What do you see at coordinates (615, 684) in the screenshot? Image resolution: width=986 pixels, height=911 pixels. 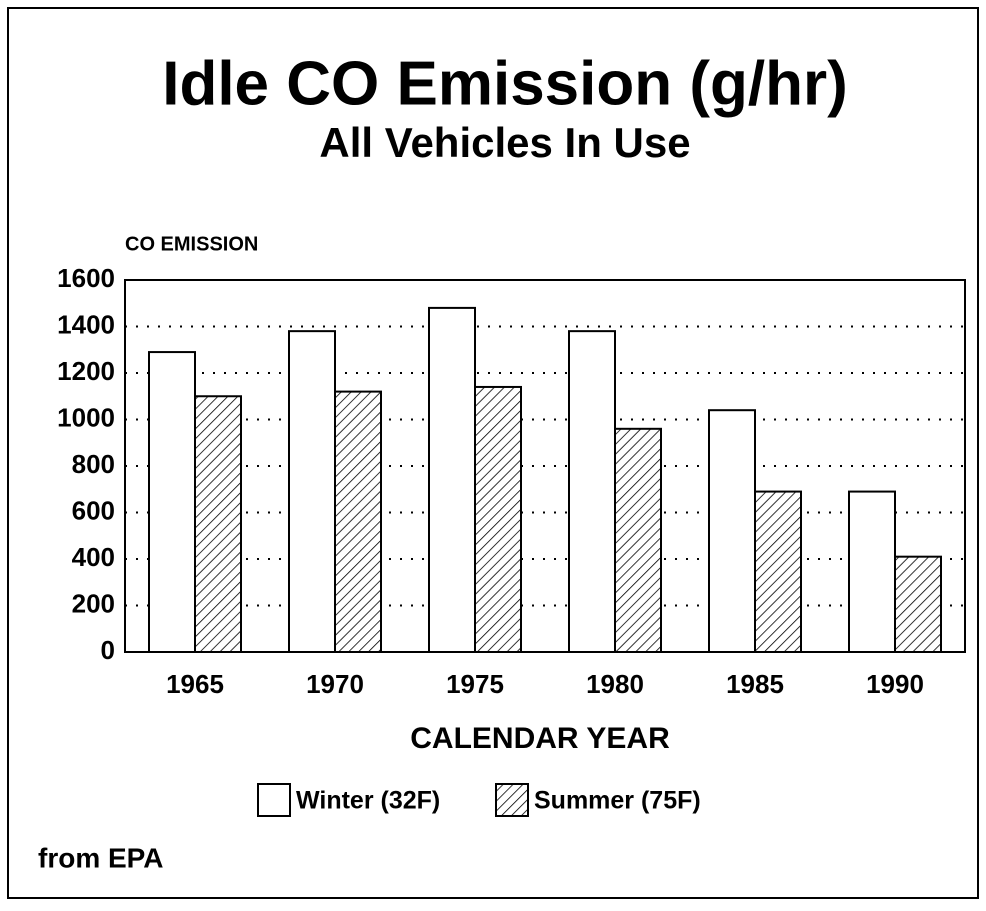 I see `x-tick-label: 1980` at bounding box center [615, 684].